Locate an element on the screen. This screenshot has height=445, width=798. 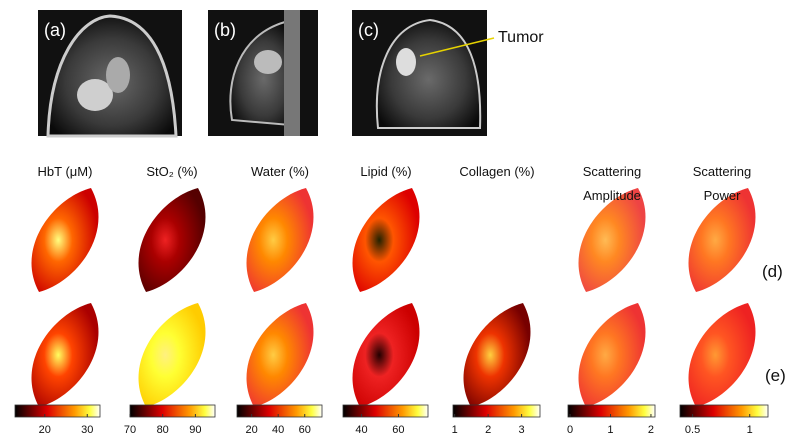
tick-label: 3 is located at coordinates (522, 430).